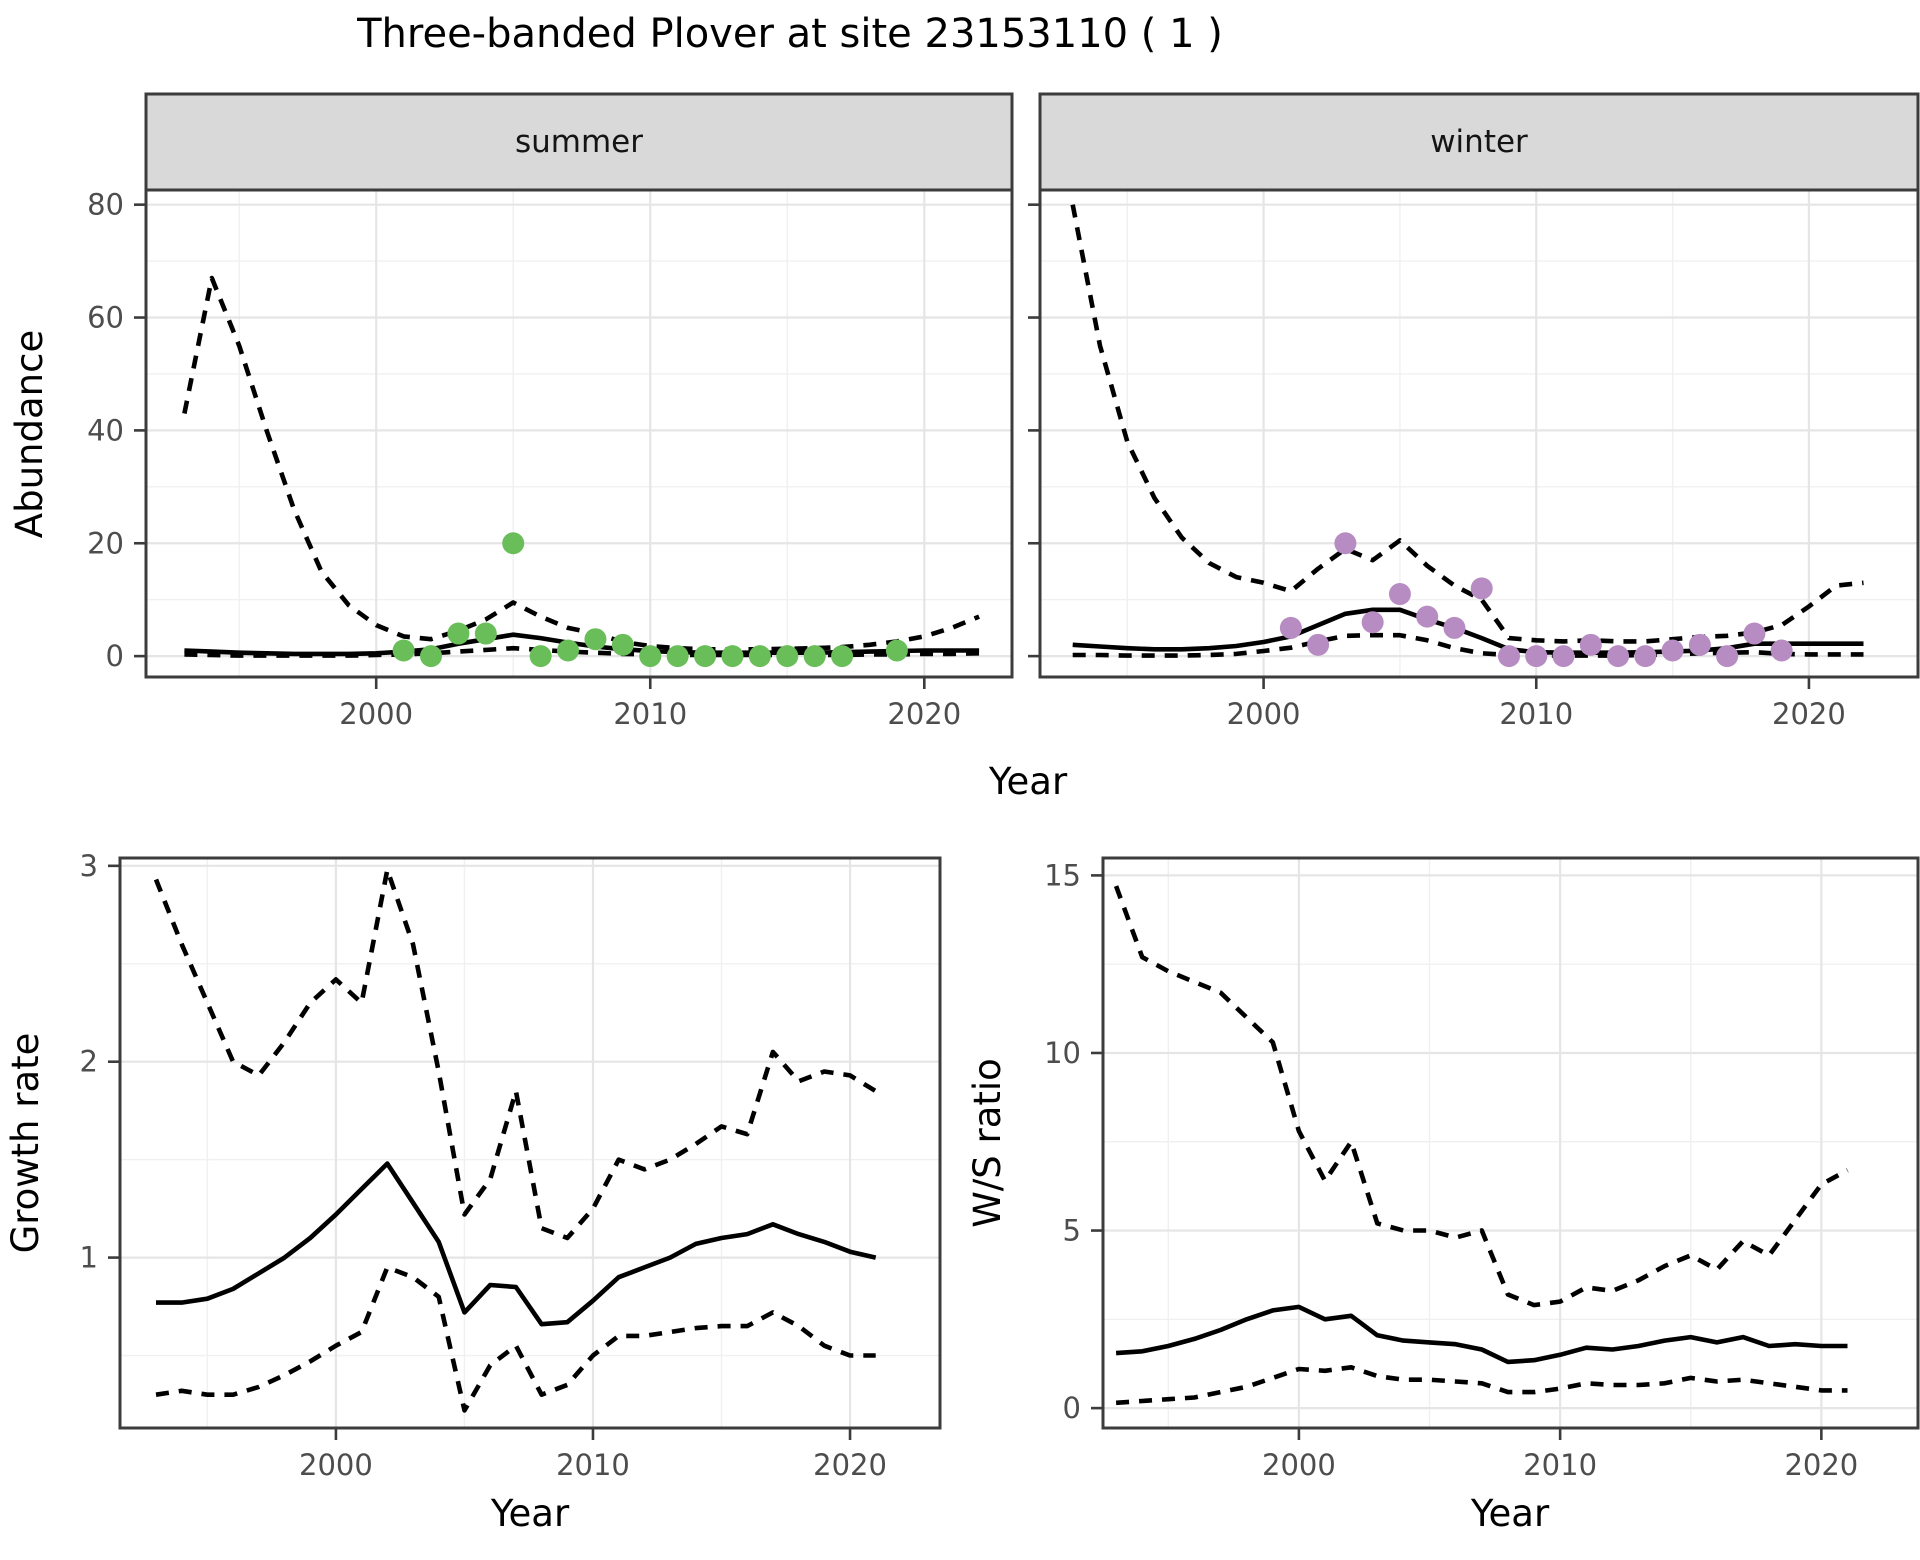  What do you see at coordinates (25, 1143) in the screenshot?
I see `y-axis-title-growth-rate: Growth rate` at bounding box center [25, 1143].